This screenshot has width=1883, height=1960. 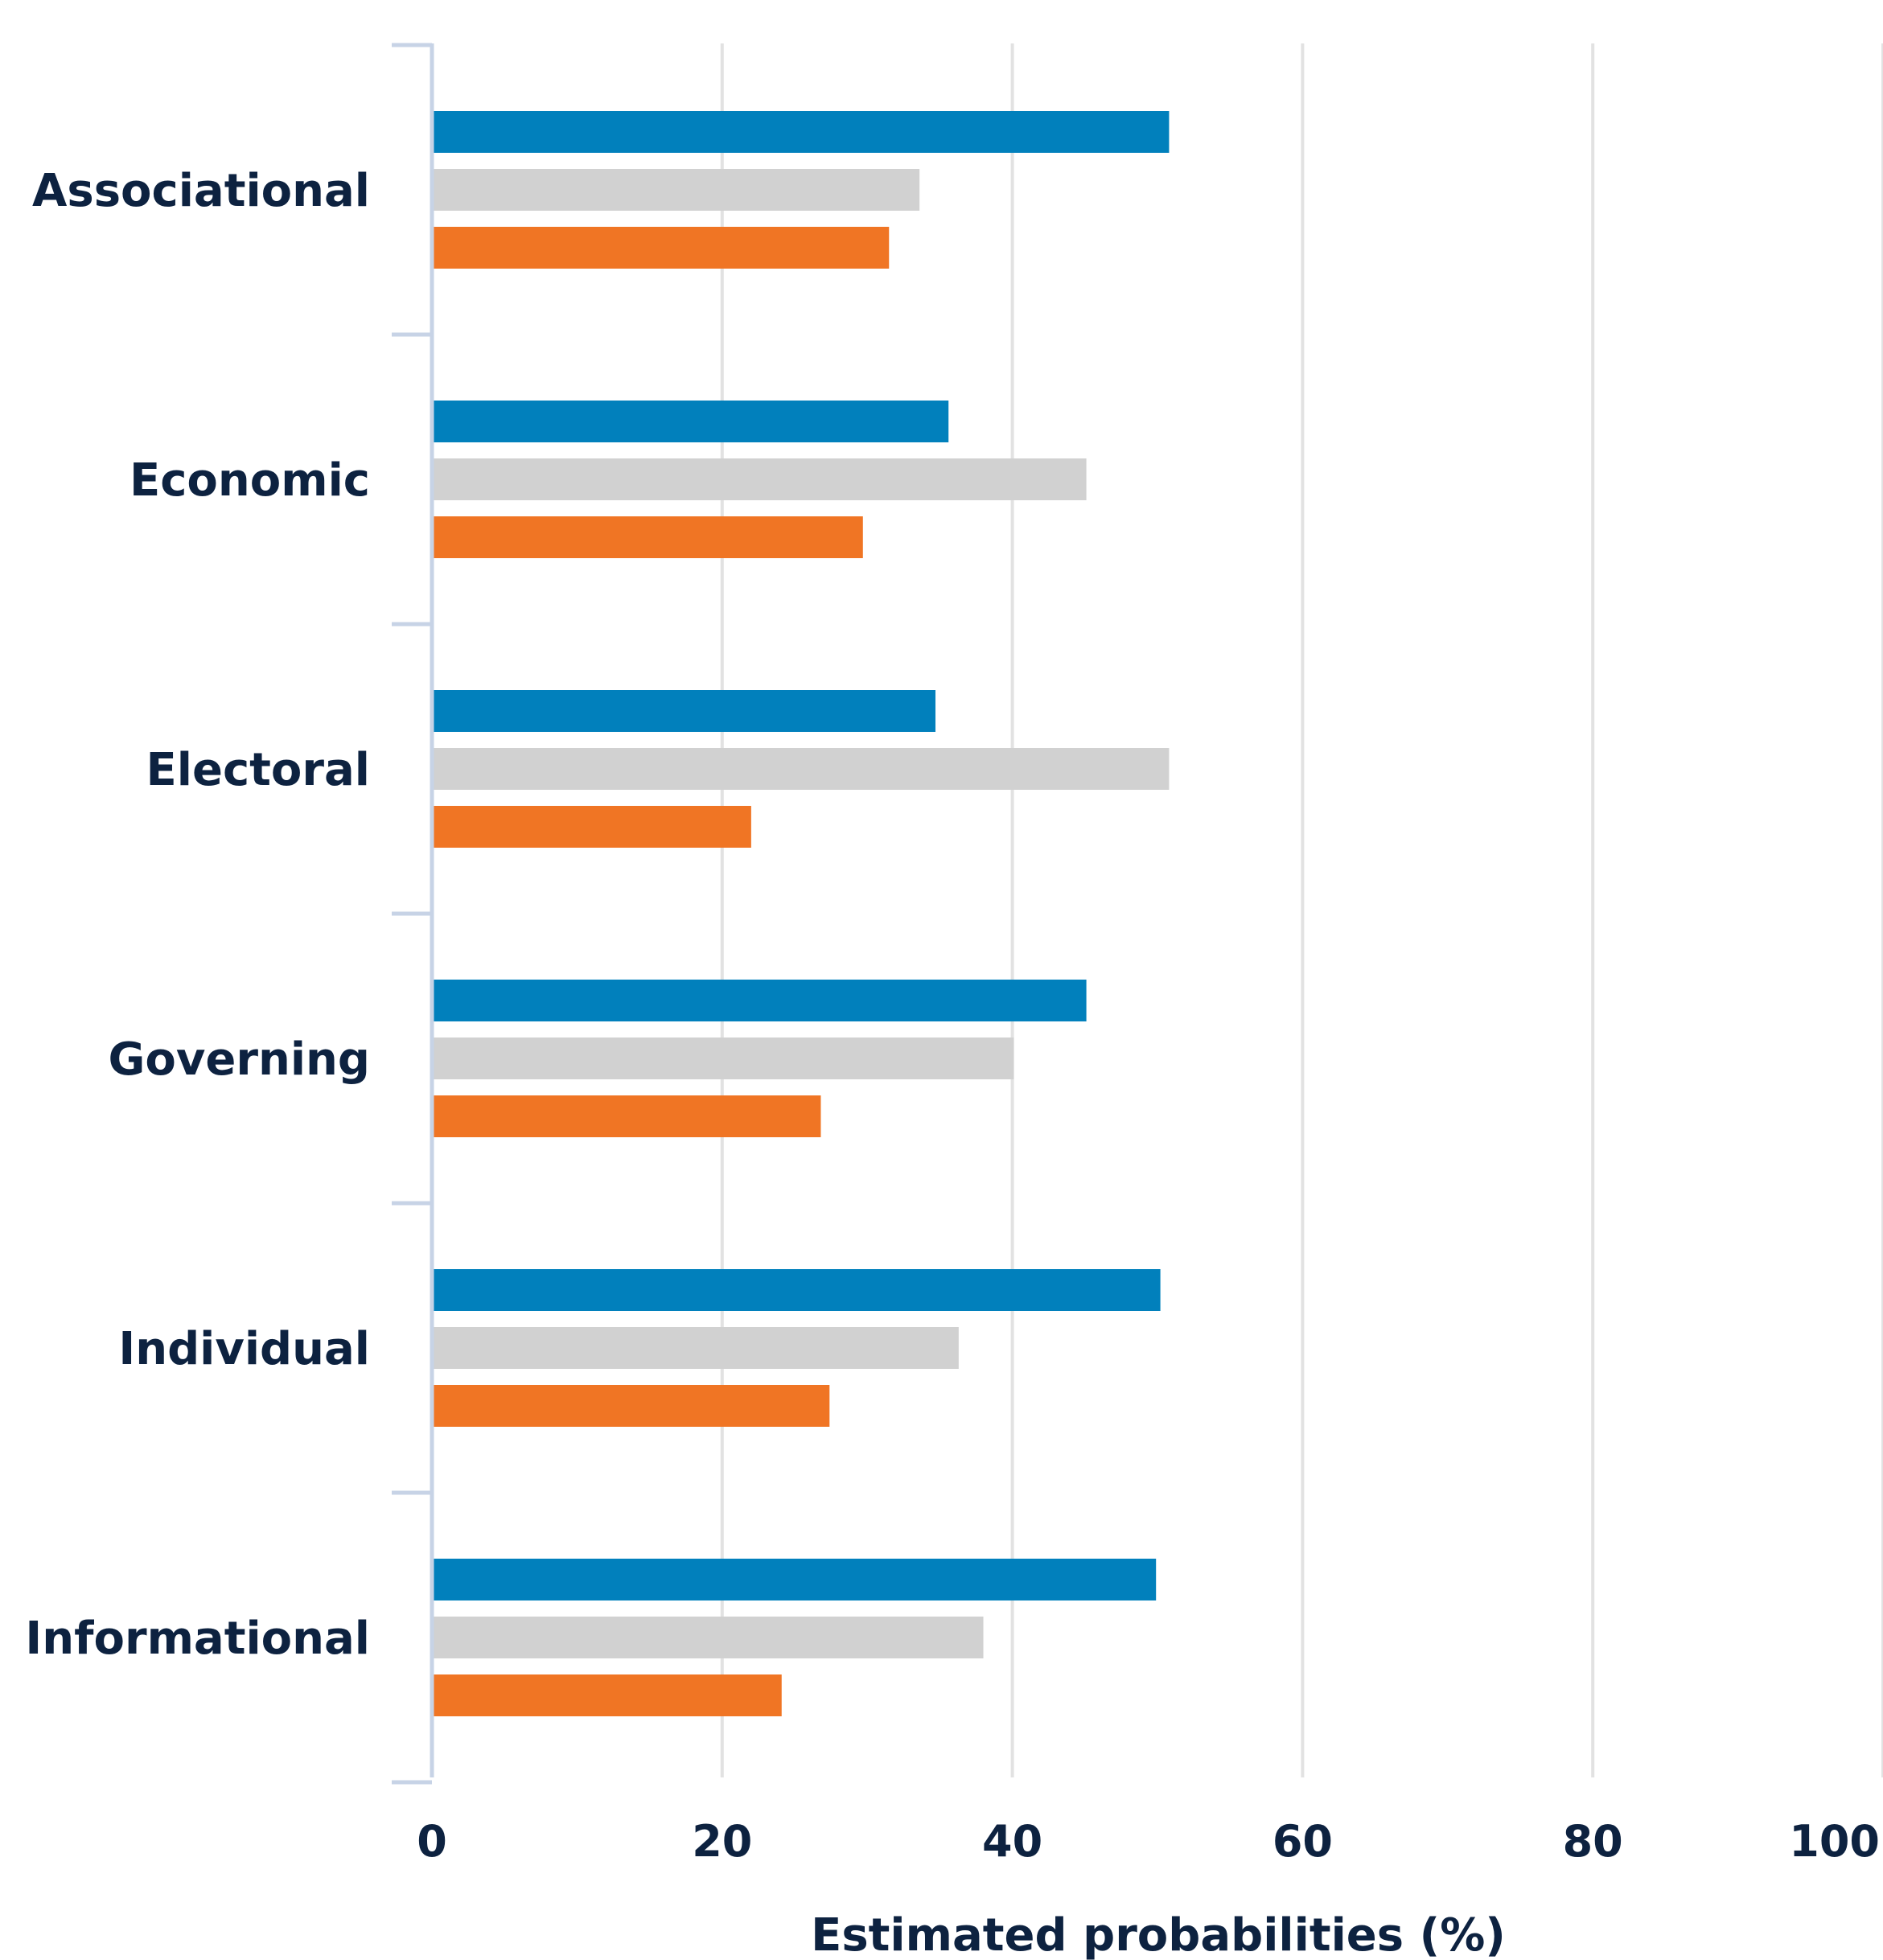 What do you see at coordinates (250, 481) in the screenshot?
I see `category-label-economic: Economic` at bounding box center [250, 481].